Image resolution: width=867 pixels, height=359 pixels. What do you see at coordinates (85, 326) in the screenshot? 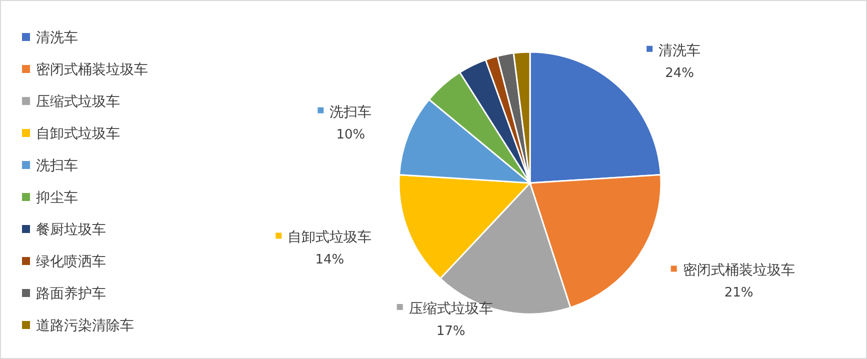
I see `legend-label: 道路污染清除车` at bounding box center [85, 326].